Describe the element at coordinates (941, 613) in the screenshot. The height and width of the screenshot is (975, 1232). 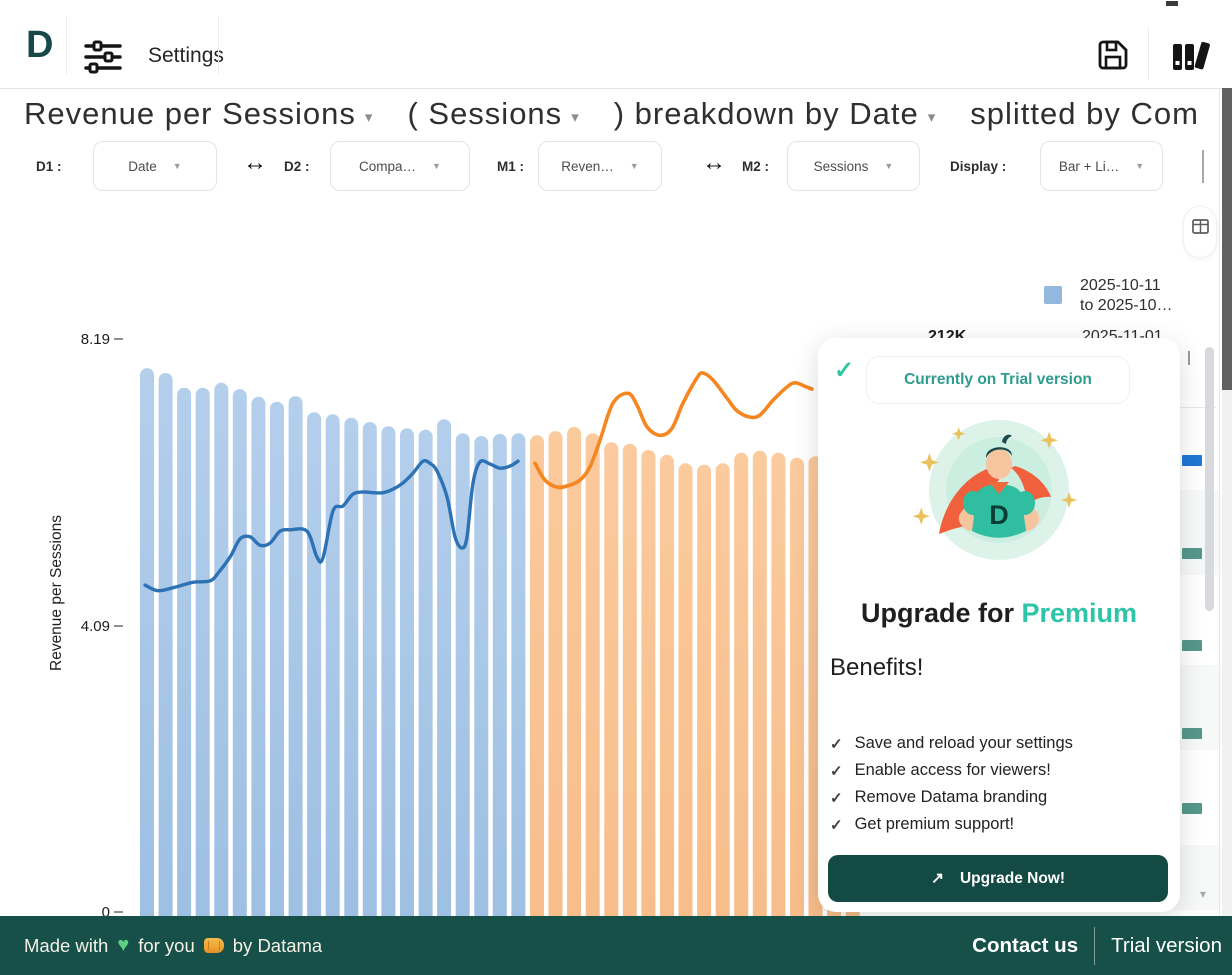
I see `upgrade-heading-text: Upgrade for` at that location.